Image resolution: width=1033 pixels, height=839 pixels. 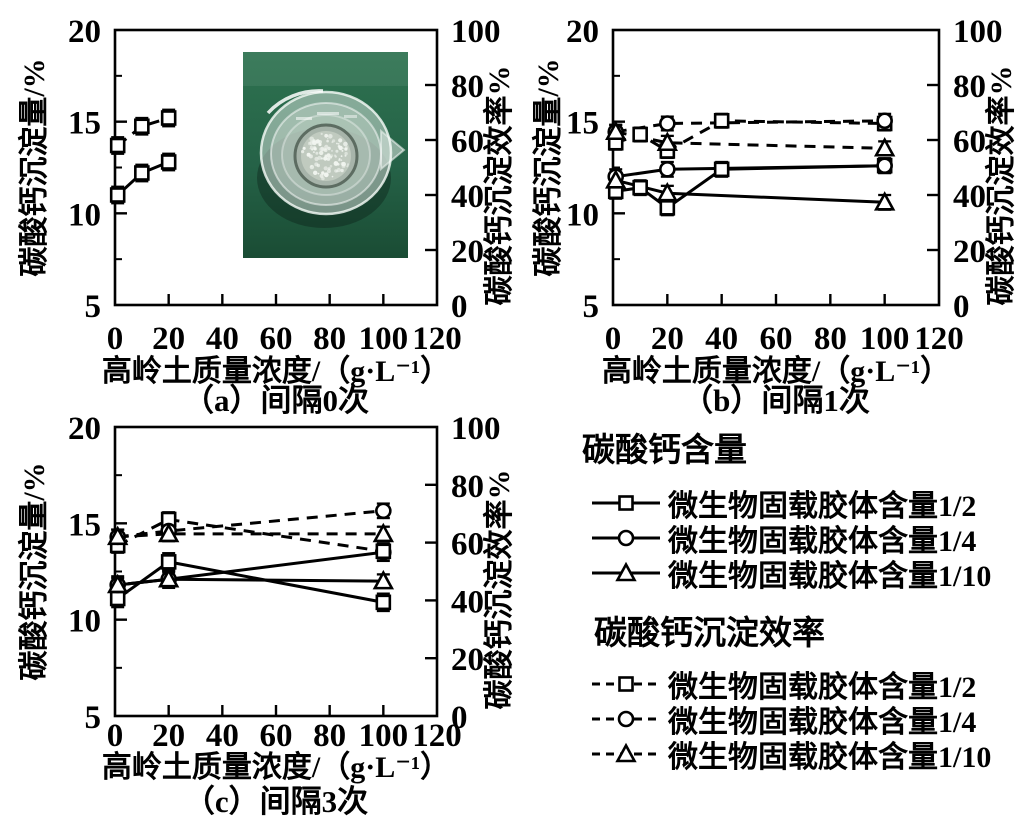 I want to click on legend-swatch-dashed-circle, so click(x=626, y=718).